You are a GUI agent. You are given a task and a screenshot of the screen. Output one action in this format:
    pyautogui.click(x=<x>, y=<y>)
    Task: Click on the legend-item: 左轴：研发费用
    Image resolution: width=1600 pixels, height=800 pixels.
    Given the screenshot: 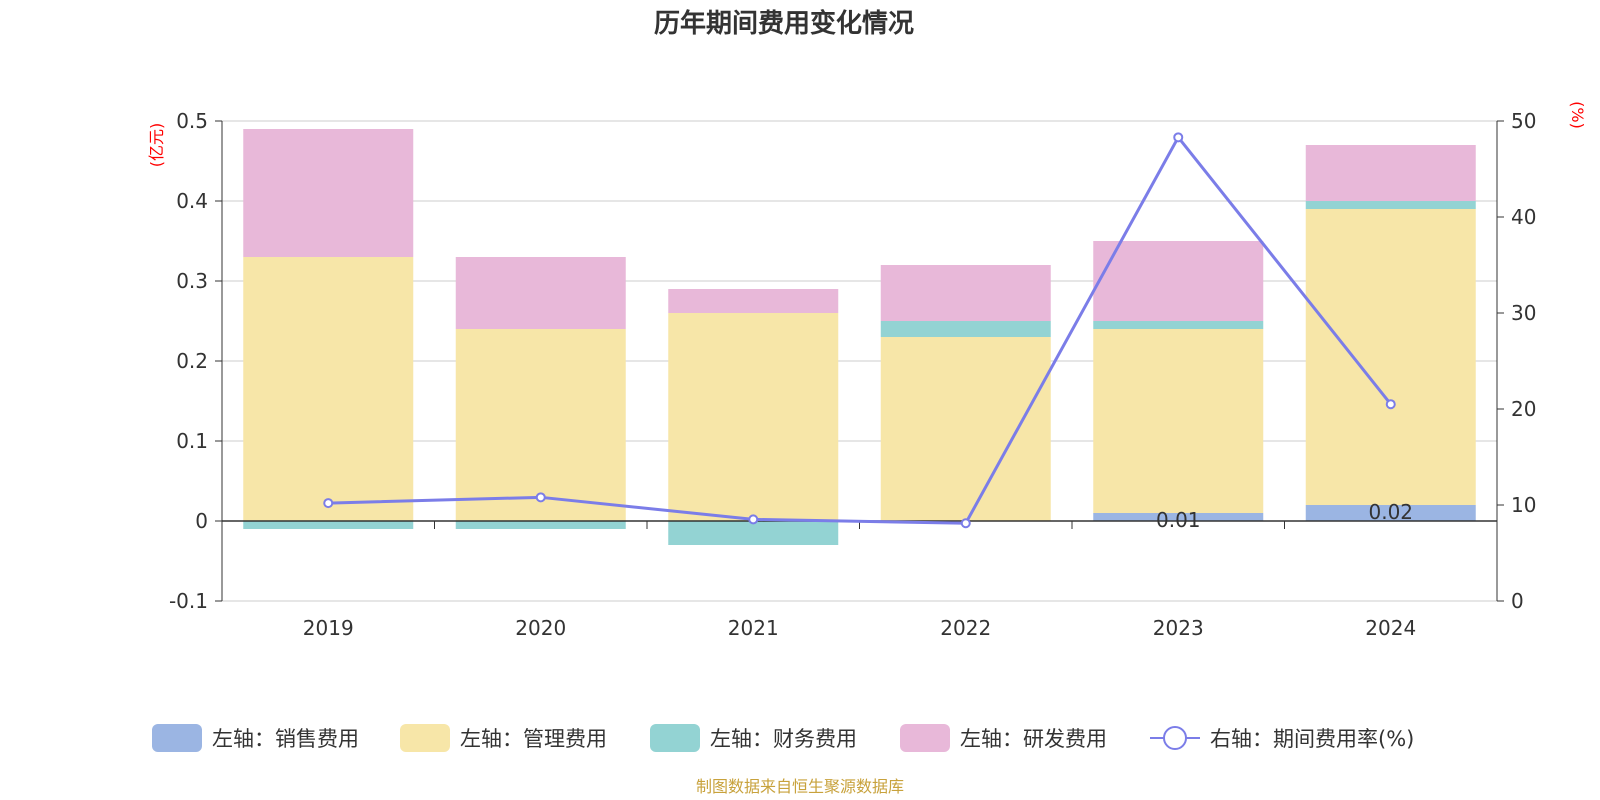 What is the action you would take?
    pyautogui.click(x=1003, y=738)
    